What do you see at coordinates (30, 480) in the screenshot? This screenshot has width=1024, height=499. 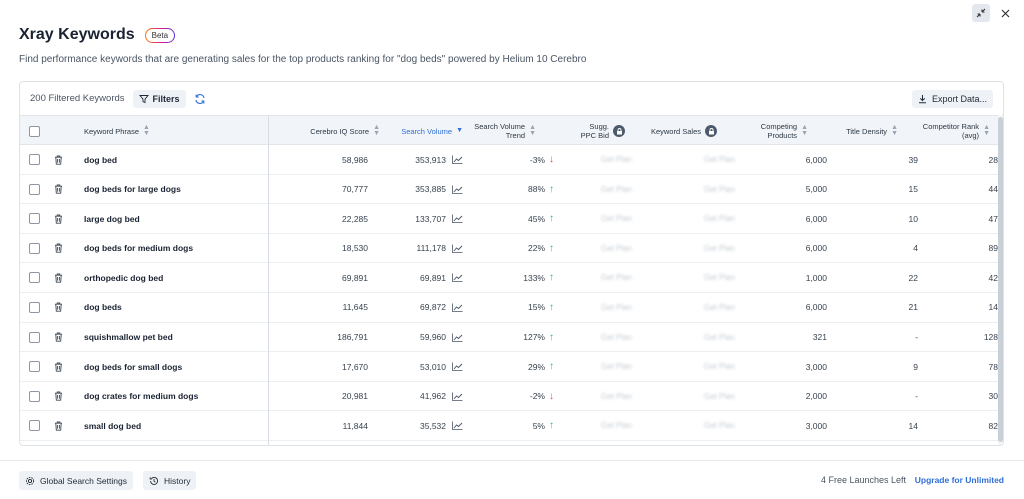 I see `gear-icon` at bounding box center [30, 480].